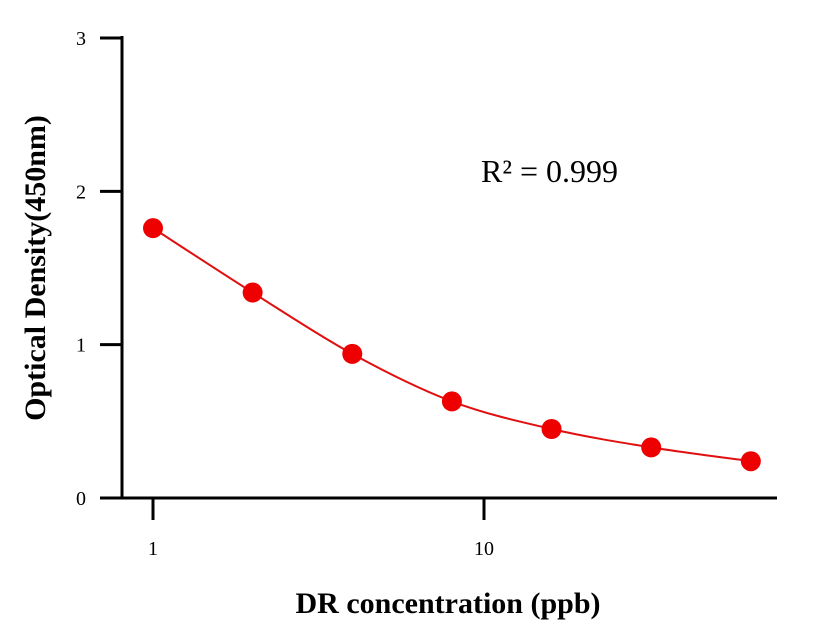 The height and width of the screenshot is (640, 816). Describe the element at coordinates (81, 39) in the screenshot. I see `y-tick-label: 3` at that location.